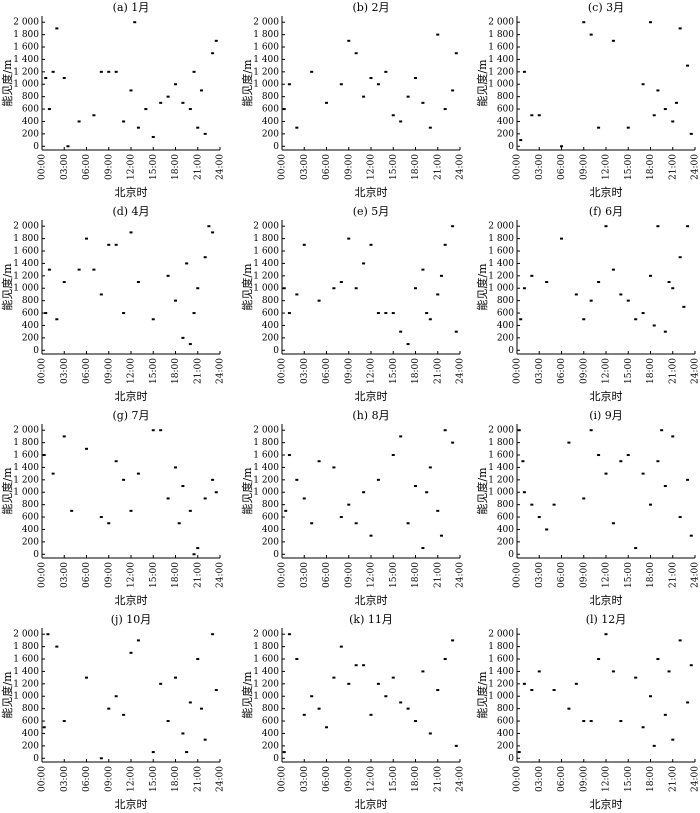  Describe the element at coordinates (505, 530) in the screenshot. I see `y-tick-label: 400` at that location.